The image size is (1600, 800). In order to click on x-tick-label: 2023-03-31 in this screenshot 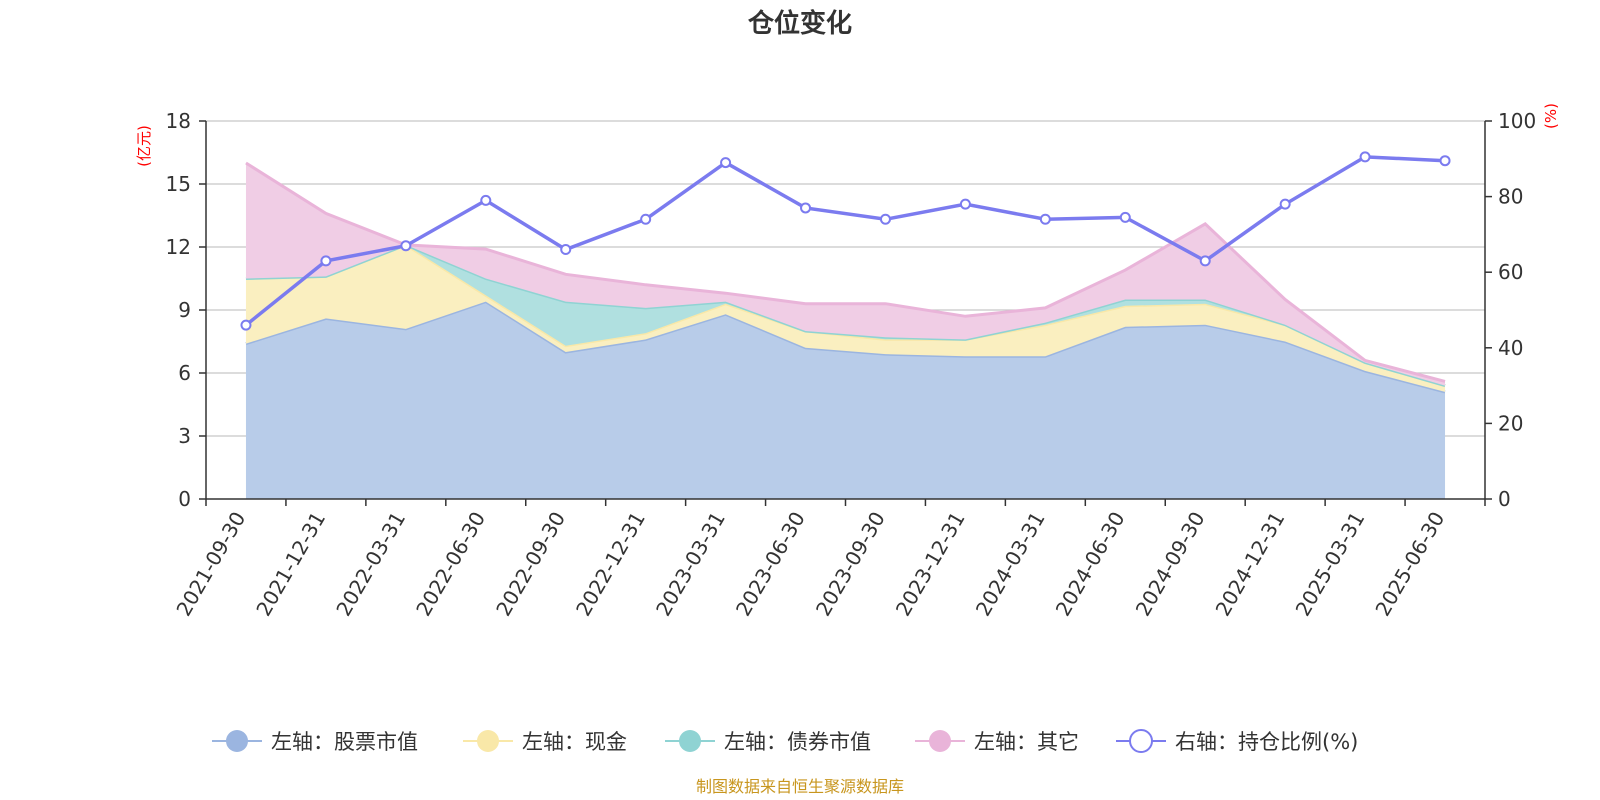, I will do `click(690, 564)`.